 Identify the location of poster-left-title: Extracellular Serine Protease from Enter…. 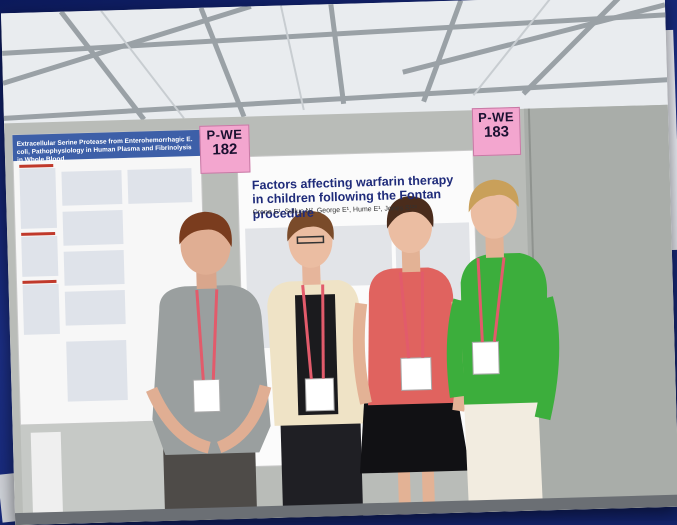
(104, 150).